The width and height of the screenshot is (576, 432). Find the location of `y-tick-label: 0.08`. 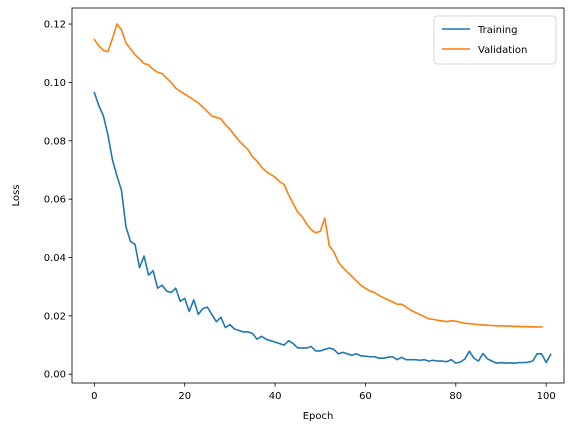

y-tick-label: 0.08 is located at coordinates (55, 141).